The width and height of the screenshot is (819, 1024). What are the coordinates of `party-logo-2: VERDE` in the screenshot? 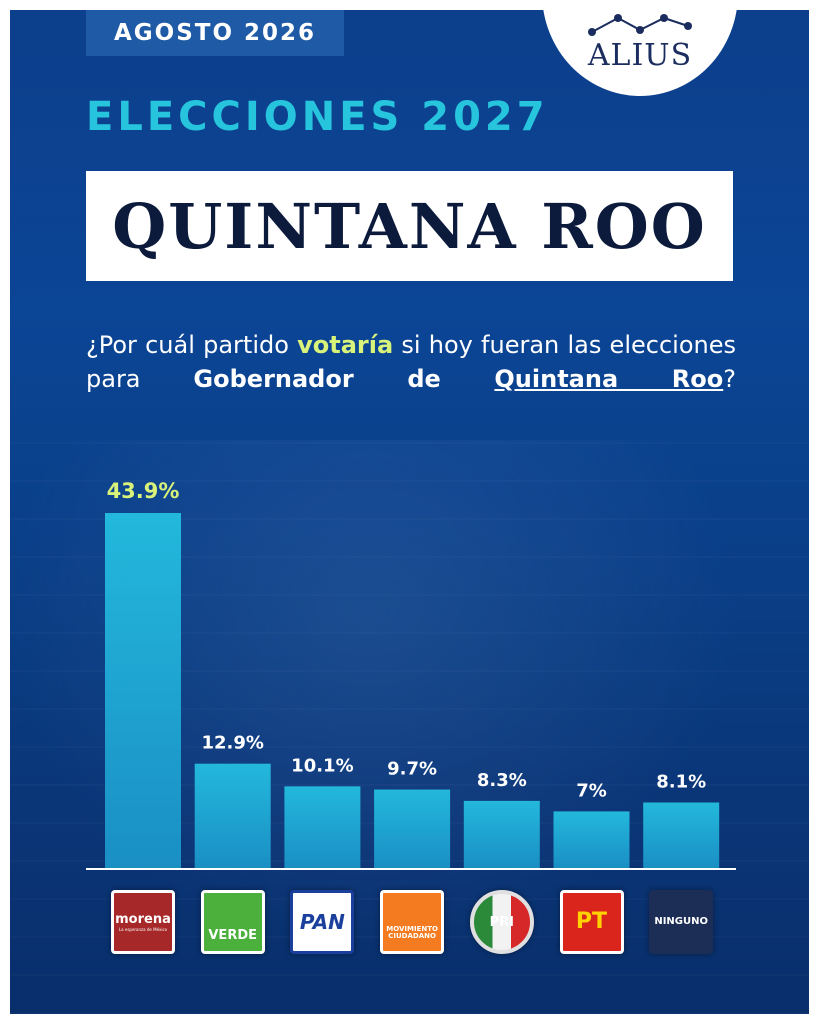 It's located at (232, 922).